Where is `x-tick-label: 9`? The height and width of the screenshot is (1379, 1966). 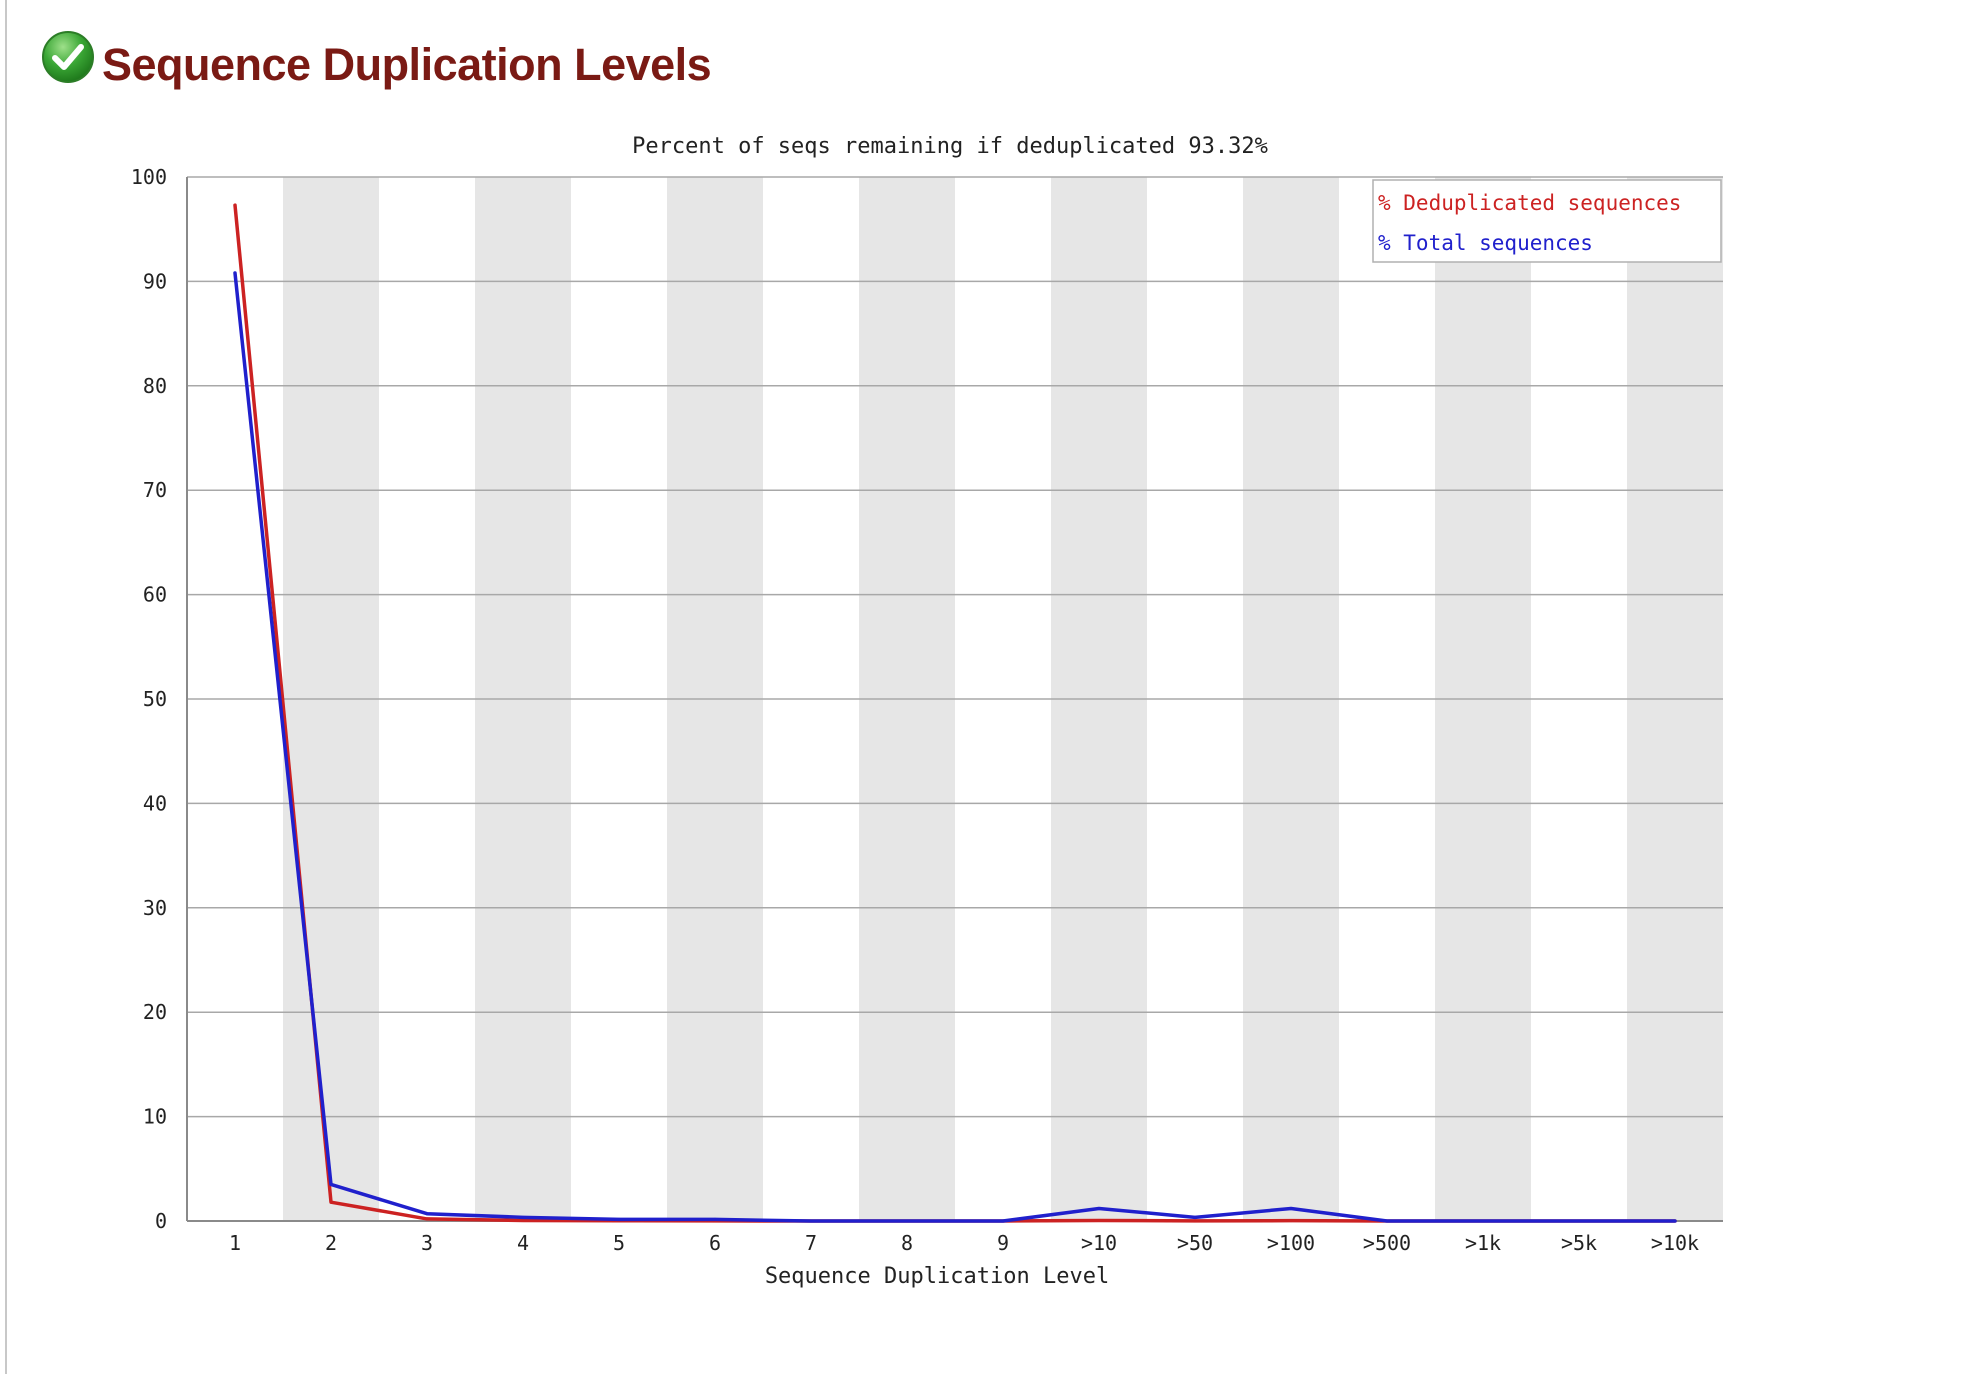 x-tick-label: 9 is located at coordinates (1003, 1243).